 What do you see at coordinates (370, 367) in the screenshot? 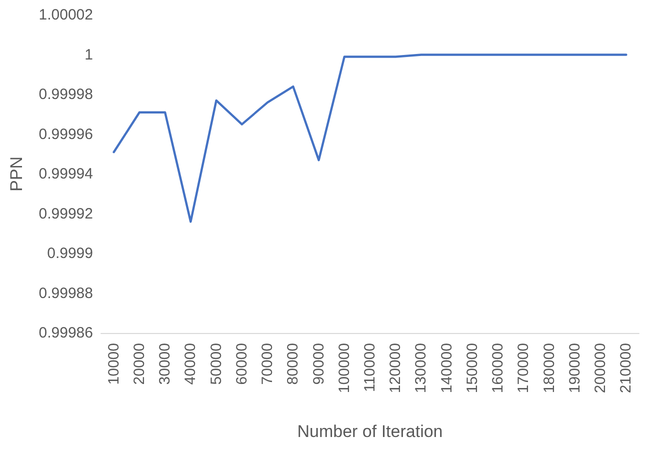
I see `x-tick-label: 110000` at bounding box center [370, 367].